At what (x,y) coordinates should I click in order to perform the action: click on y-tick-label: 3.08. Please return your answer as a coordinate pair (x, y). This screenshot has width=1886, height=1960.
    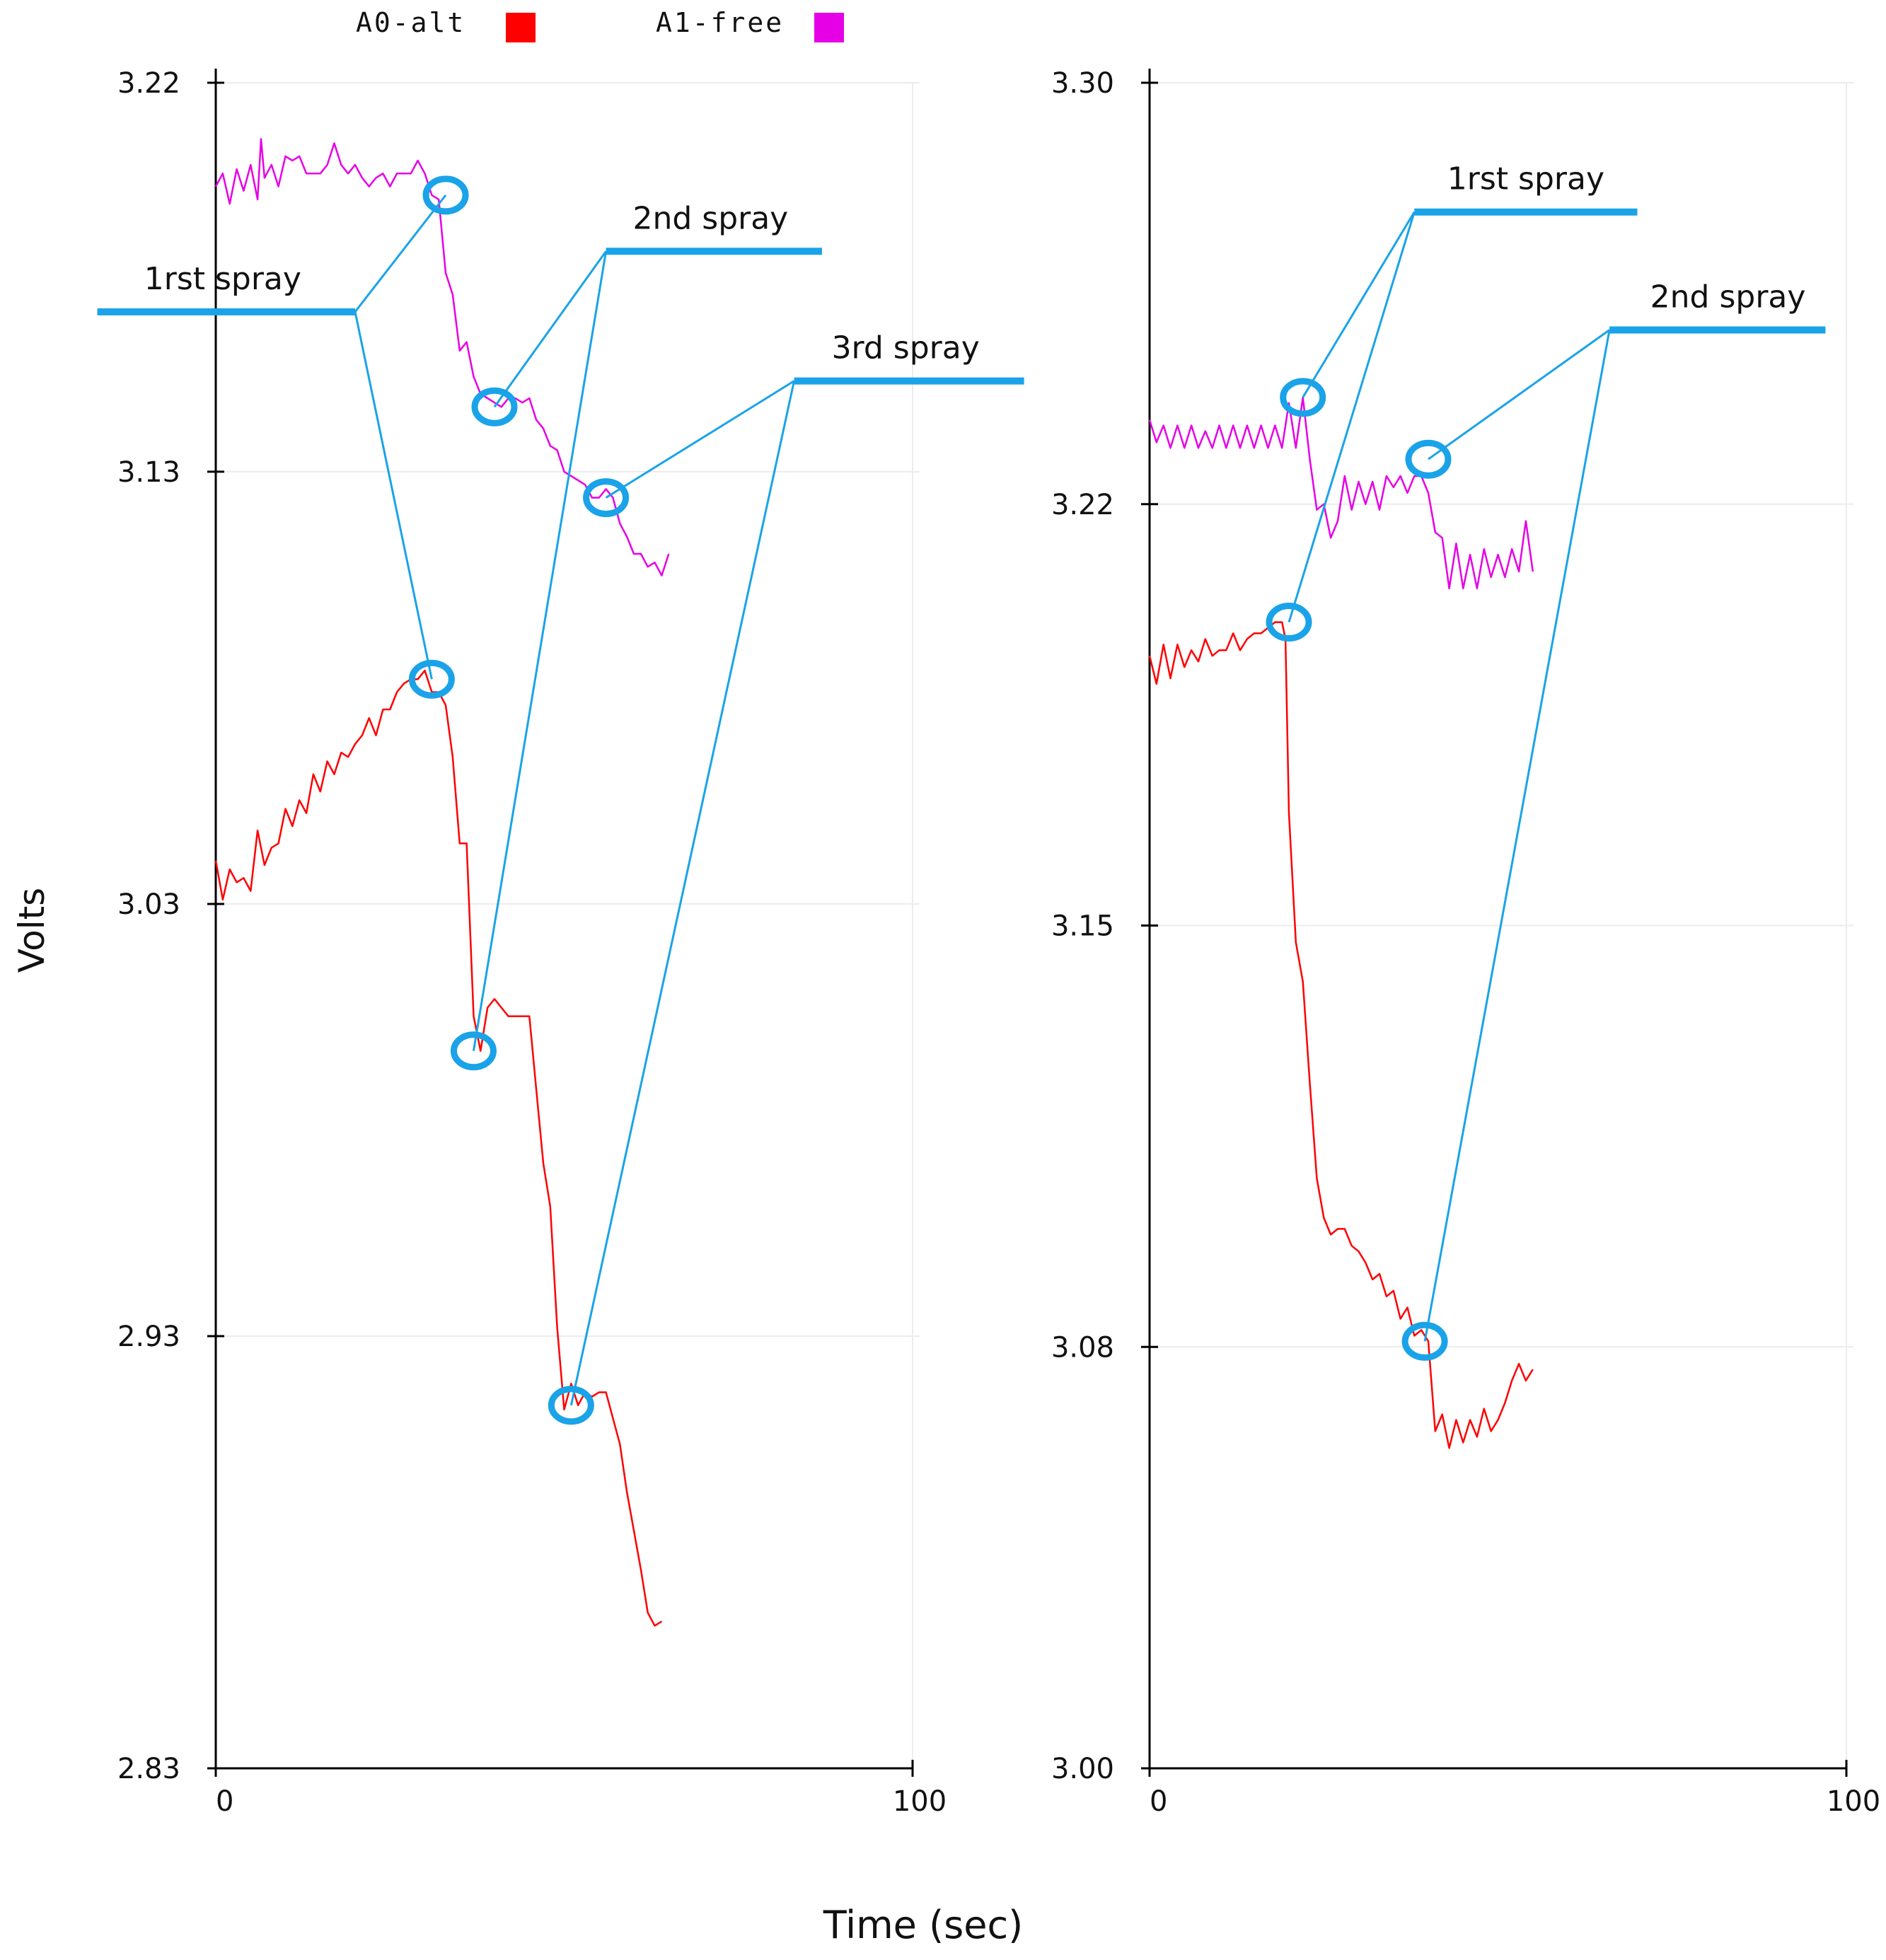
    Looking at the image, I should click on (1083, 1347).